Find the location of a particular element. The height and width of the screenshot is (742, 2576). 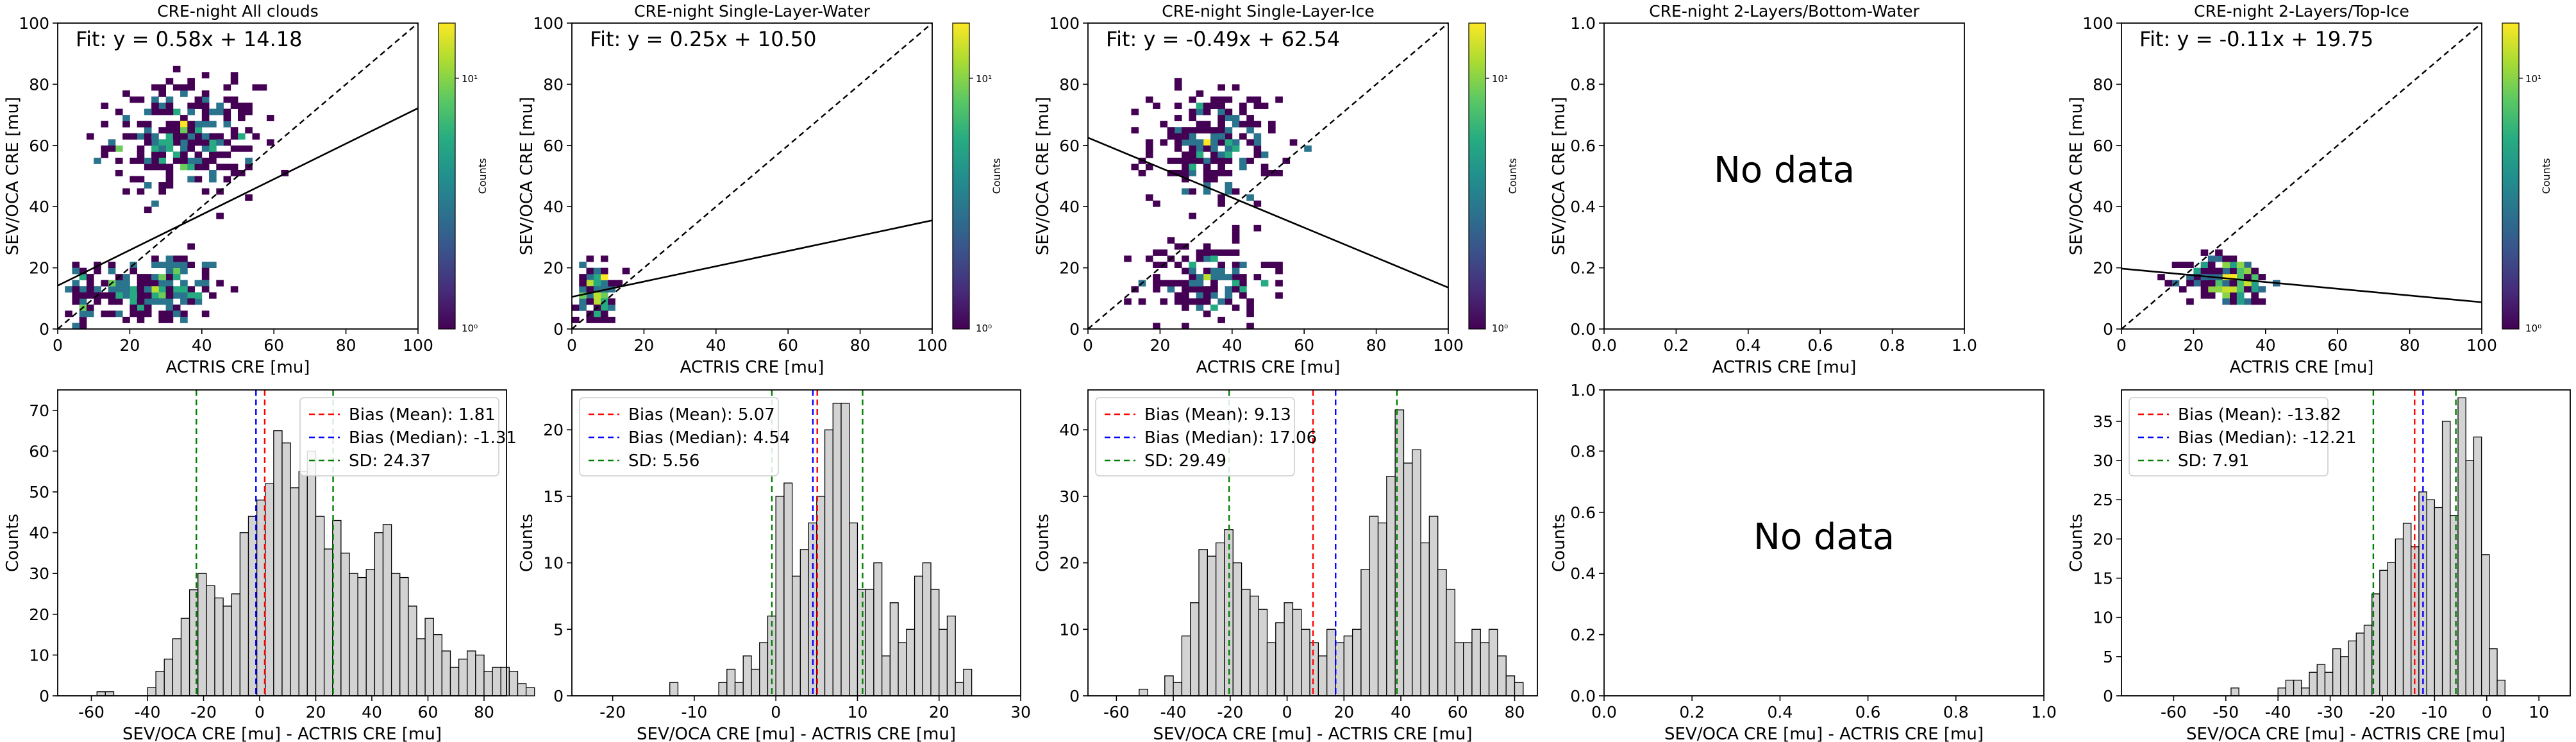

x-tick-label: -40 is located at coordinates (2278, 712).